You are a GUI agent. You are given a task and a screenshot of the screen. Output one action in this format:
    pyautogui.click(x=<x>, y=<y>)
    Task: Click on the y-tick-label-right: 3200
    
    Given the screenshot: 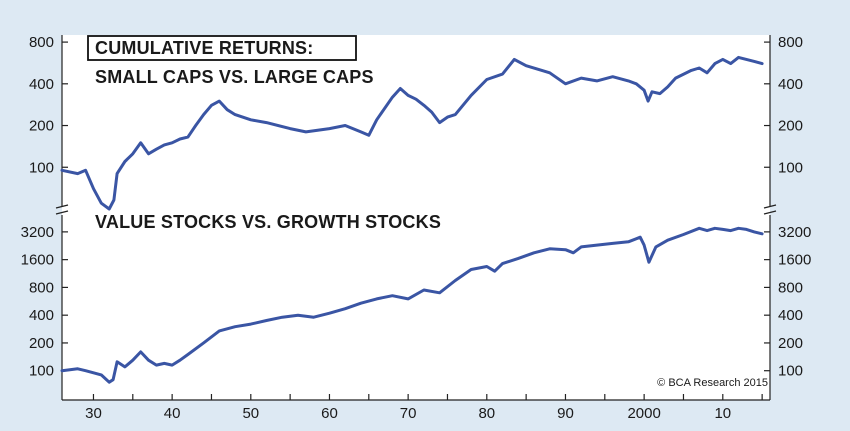 What is the action you would take?
    pyautogui.click(x=794, y=232)
    